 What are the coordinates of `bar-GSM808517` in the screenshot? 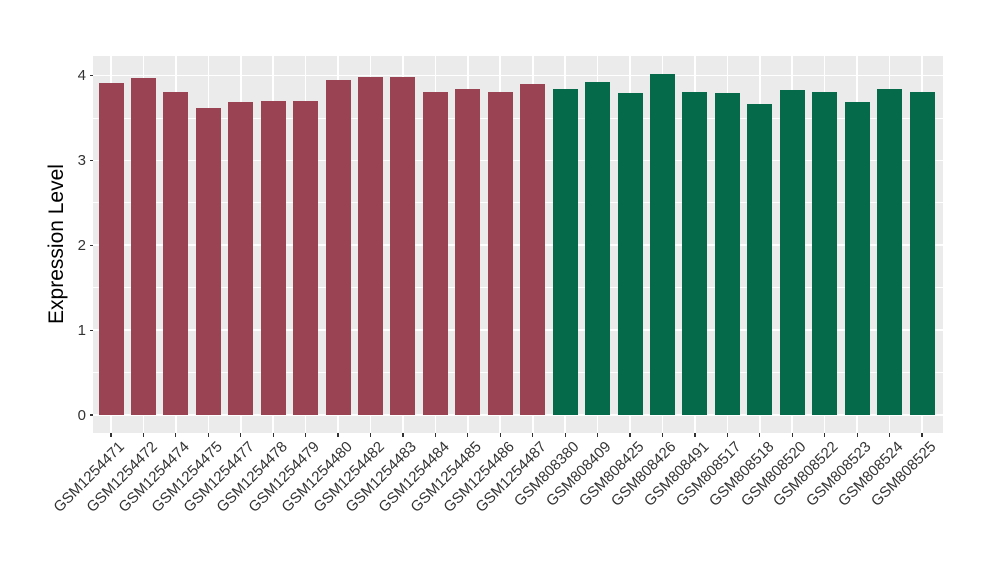 It's located at (727, 254).